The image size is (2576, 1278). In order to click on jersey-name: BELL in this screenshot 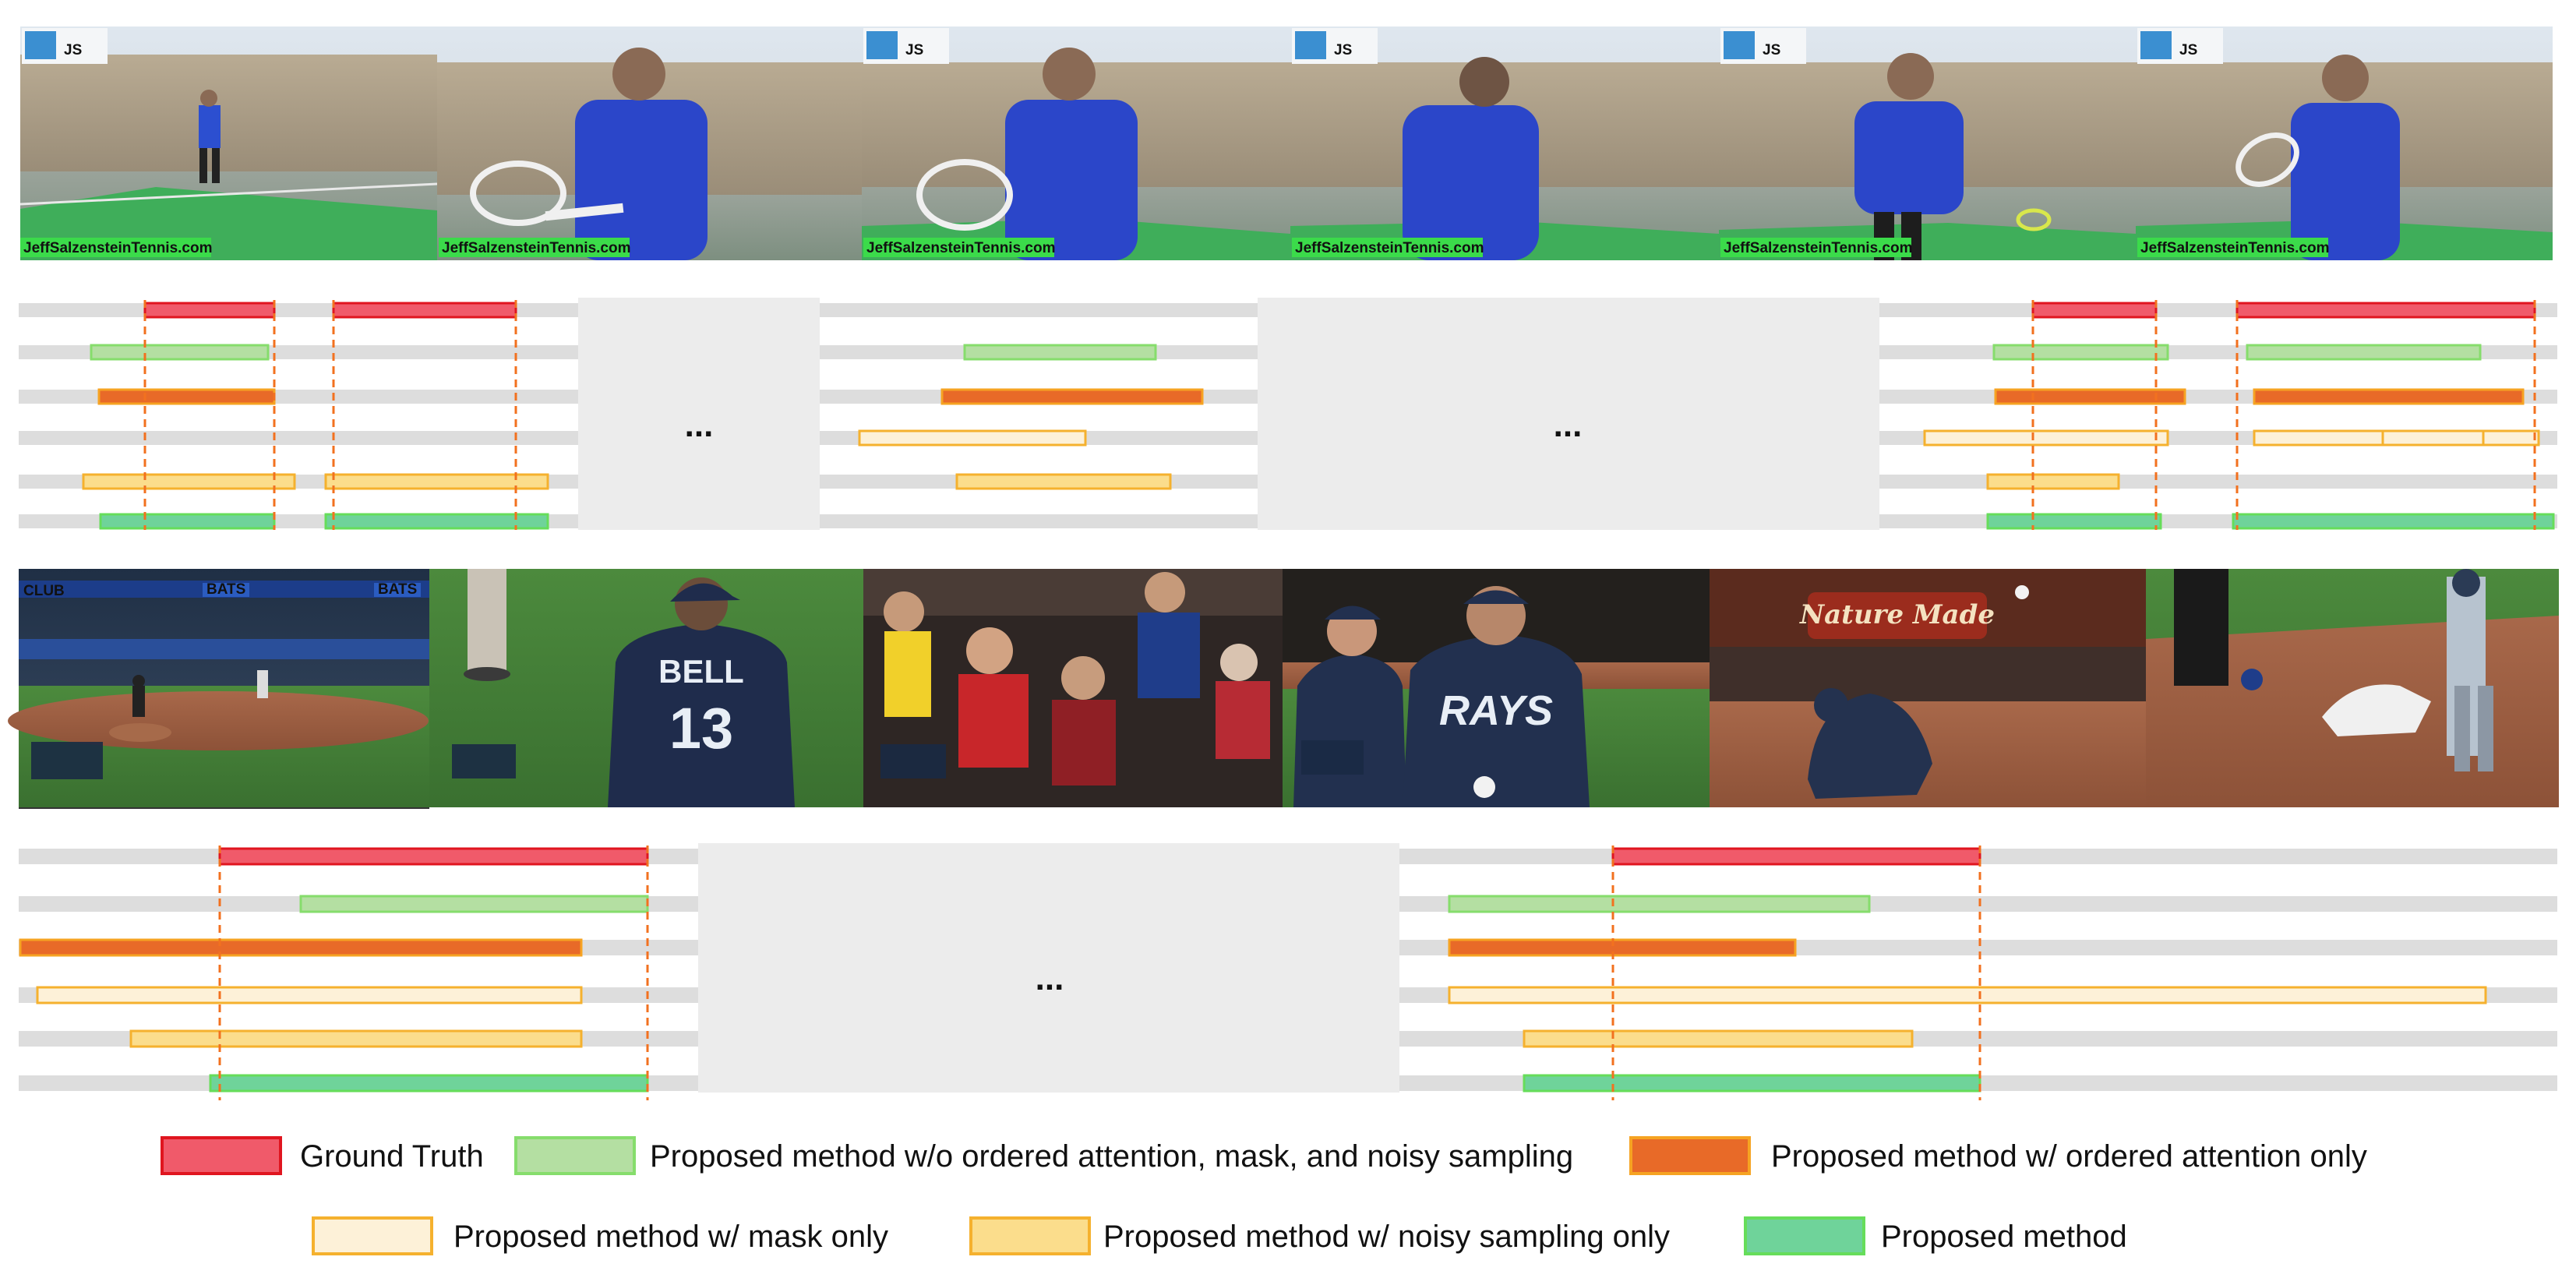, I will do `click(701, 671)`.